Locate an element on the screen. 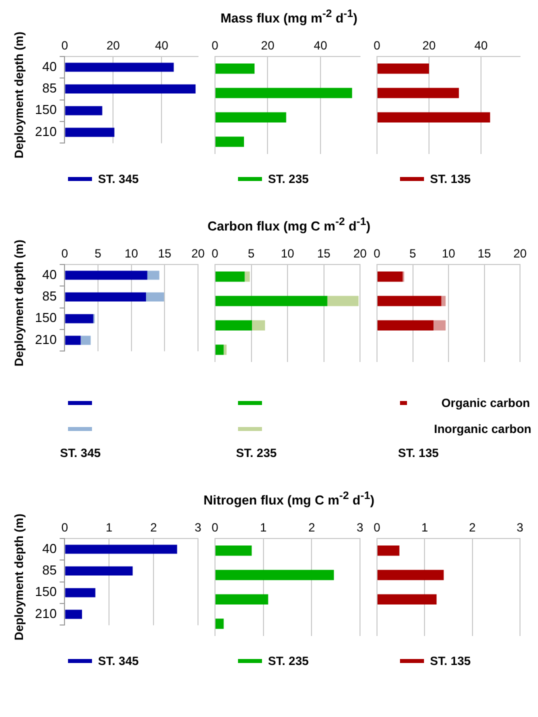 The width and height of the screenshot is (538, 717). text: ST. 235 is located at coordinates (257, 453).